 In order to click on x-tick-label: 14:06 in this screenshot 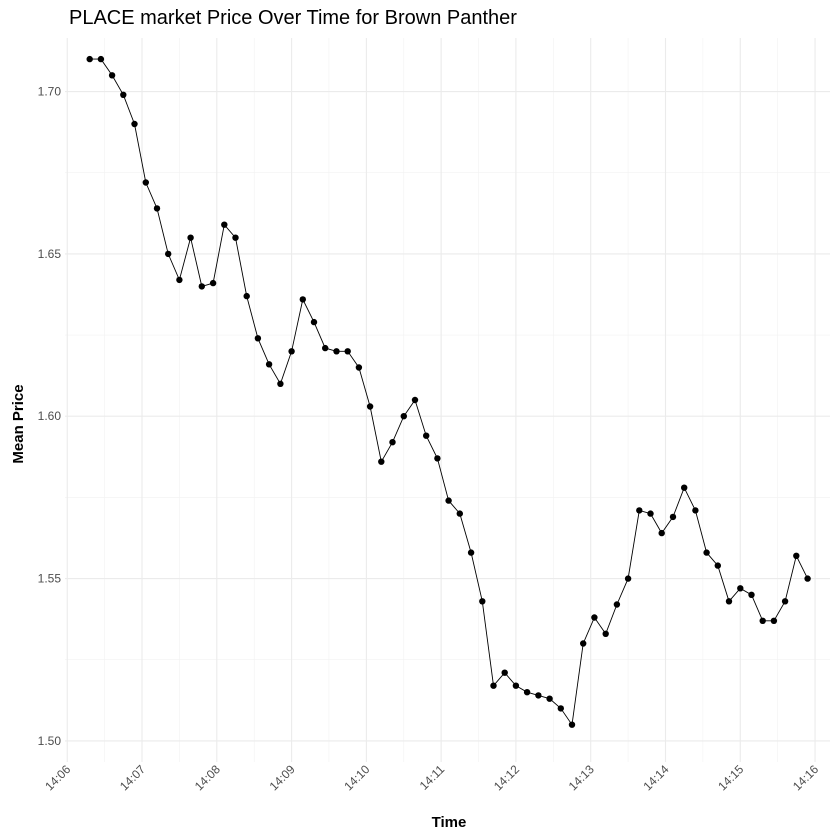, I will do `click(57, 777)`.